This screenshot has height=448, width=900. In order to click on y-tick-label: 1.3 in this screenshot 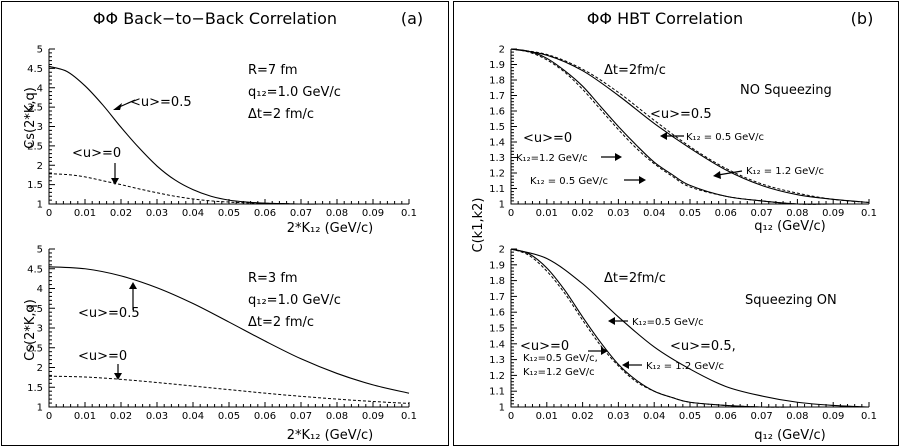, I will do `click(497, 158)`.